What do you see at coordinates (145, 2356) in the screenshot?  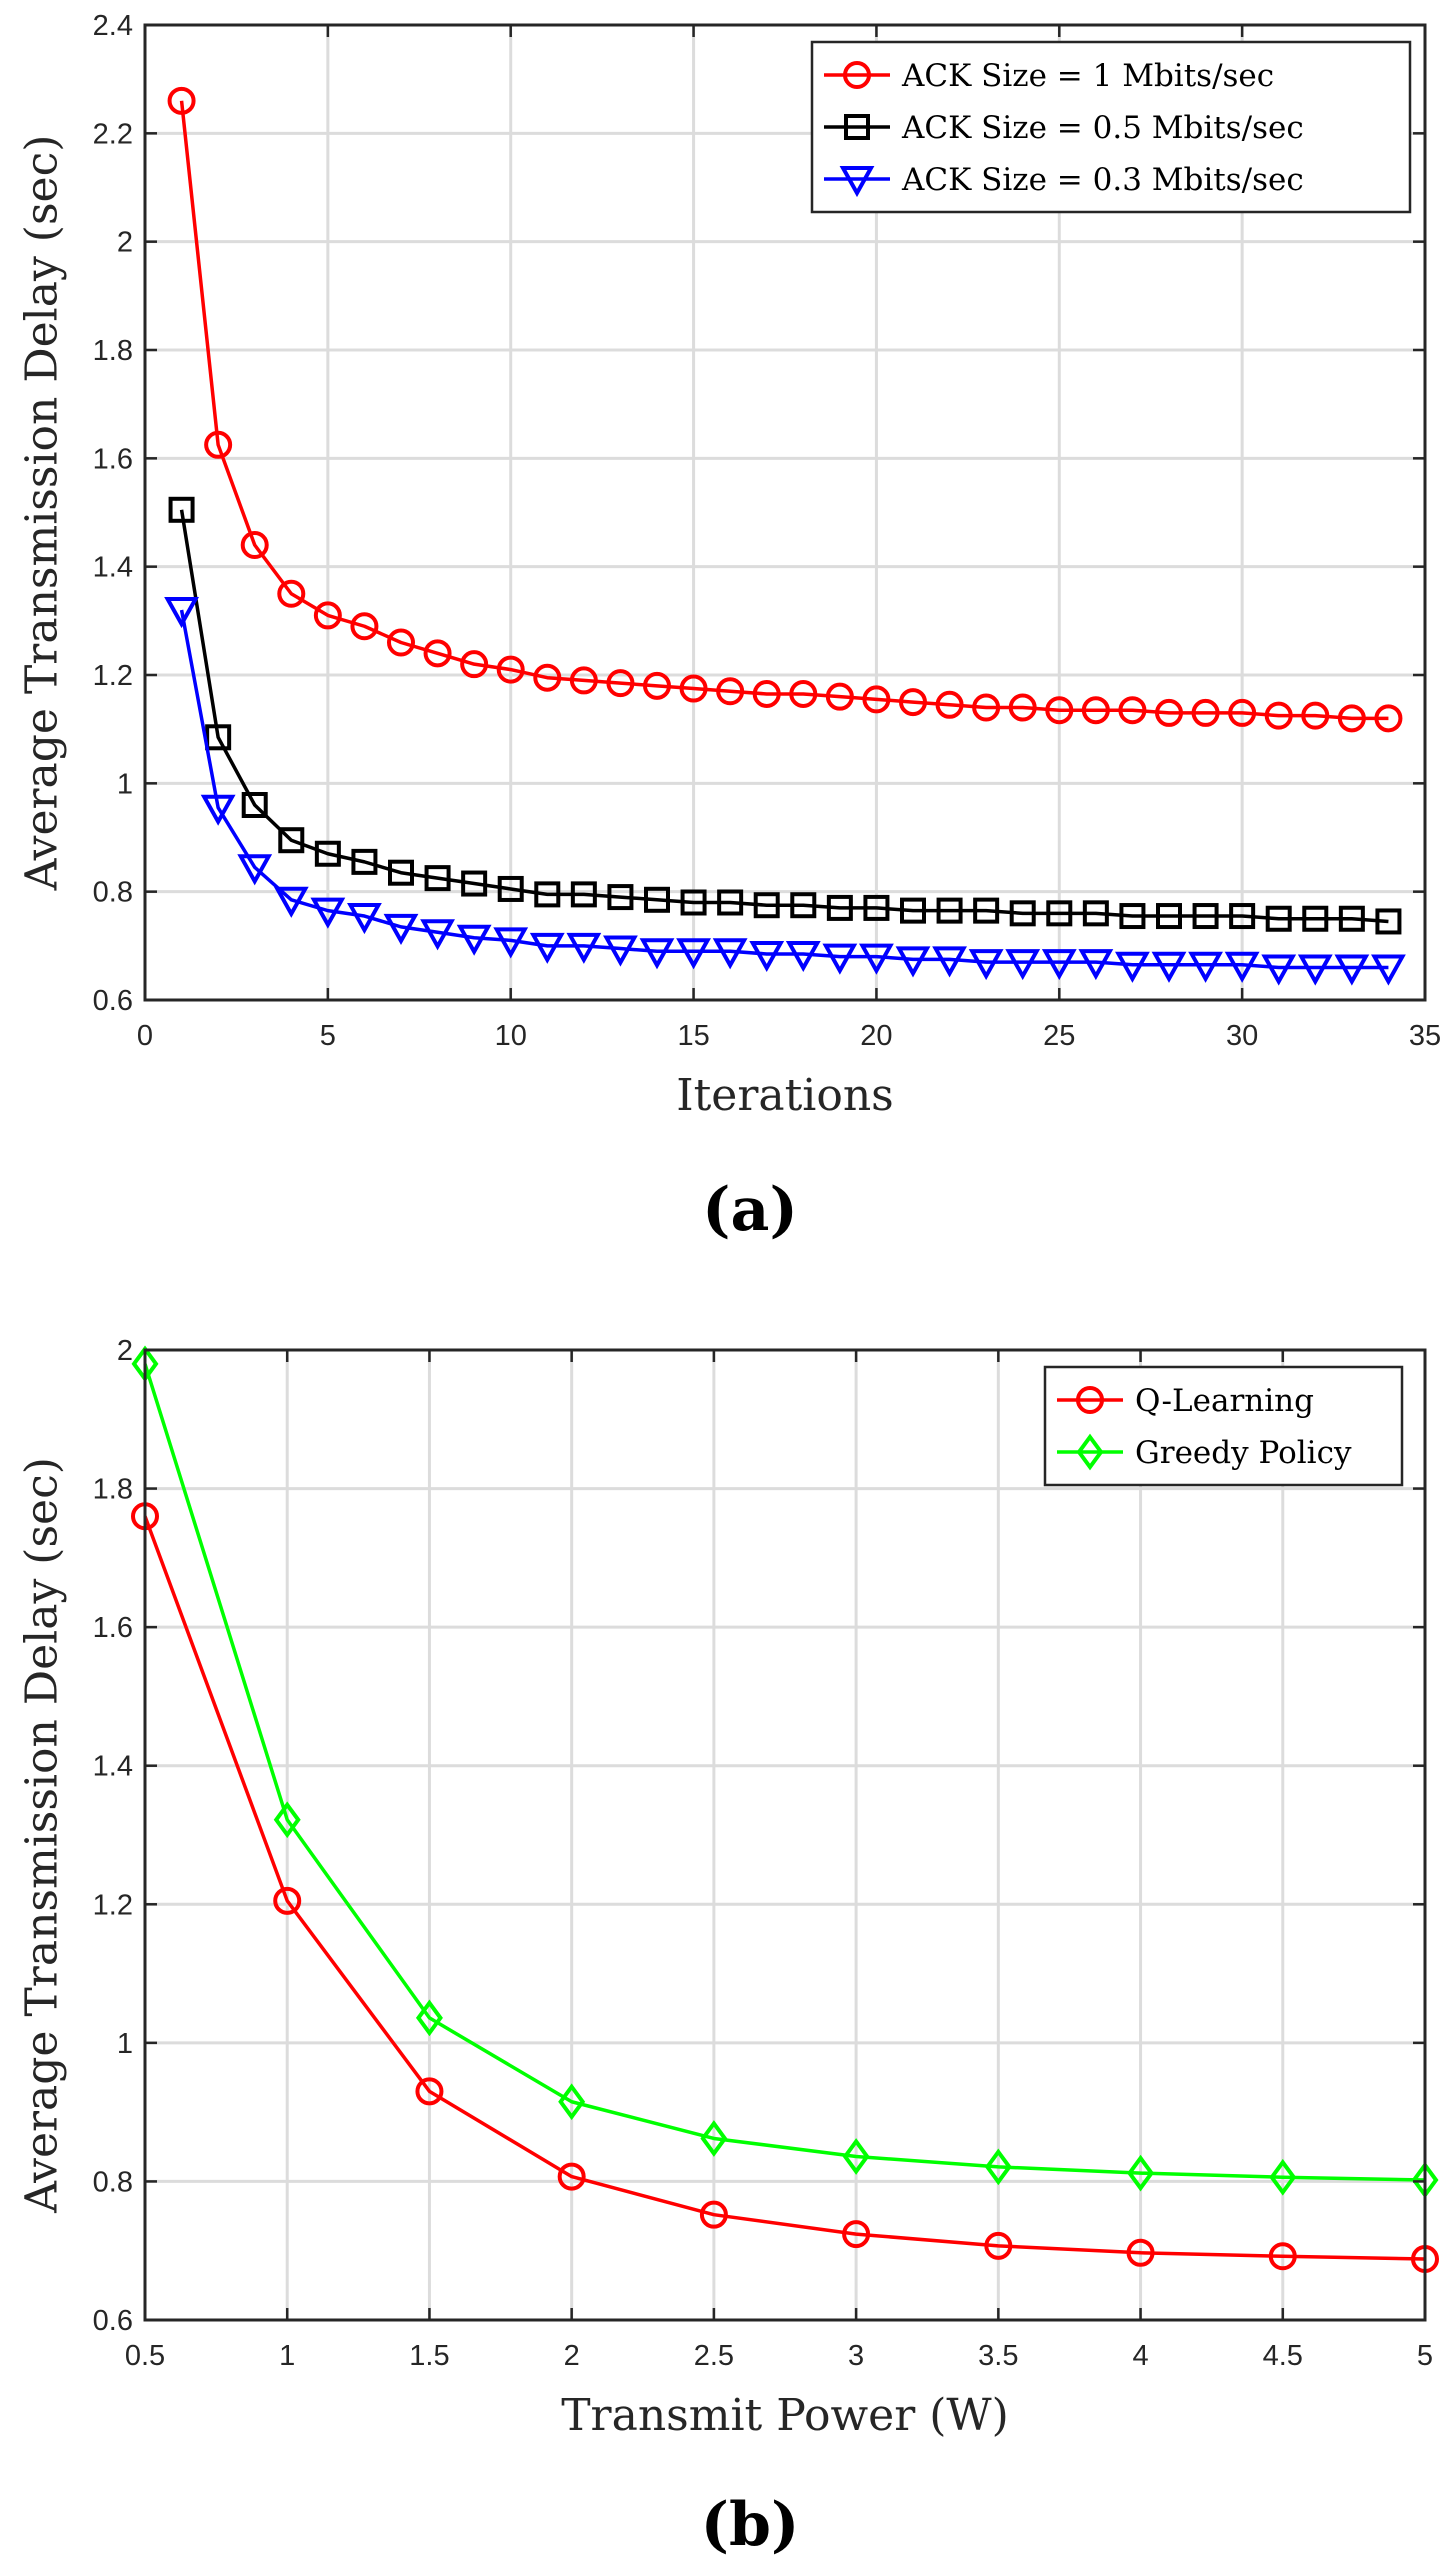 I see `x-tick-label: 0.5` at bounding box center [145, 2356].